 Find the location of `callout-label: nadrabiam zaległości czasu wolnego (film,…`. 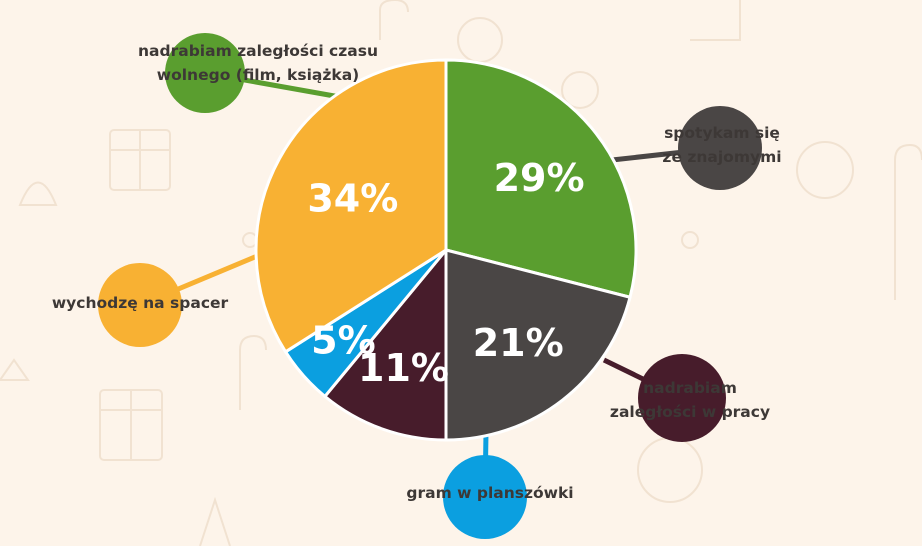

callout-label: nadrabiam zaległości czasu wolnego (film,… is located at coordinates (258, 63).